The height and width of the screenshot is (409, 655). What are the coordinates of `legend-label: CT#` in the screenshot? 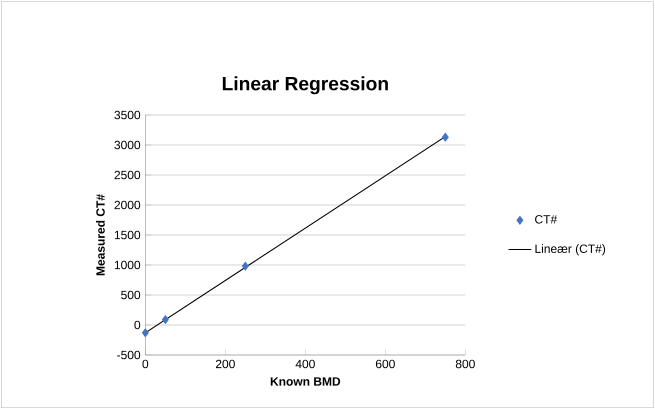 It's located at (546, 219).